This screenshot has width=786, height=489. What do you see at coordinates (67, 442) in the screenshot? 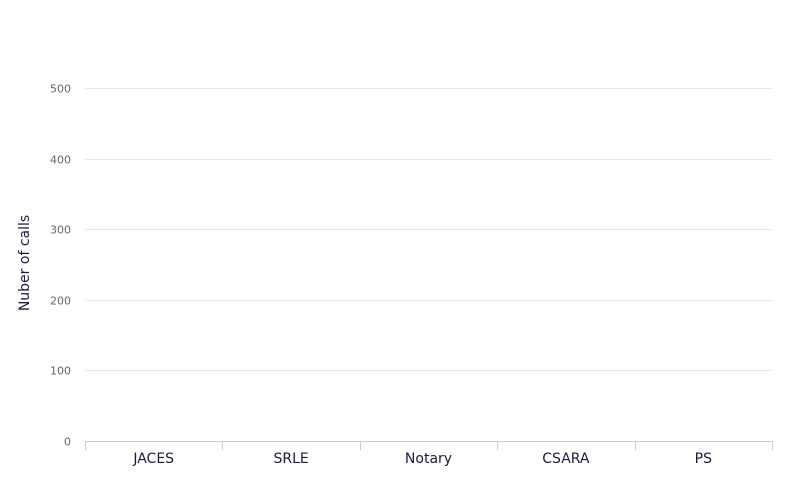
I see `y-tick-label: 0` at bounding box center [67, 442].